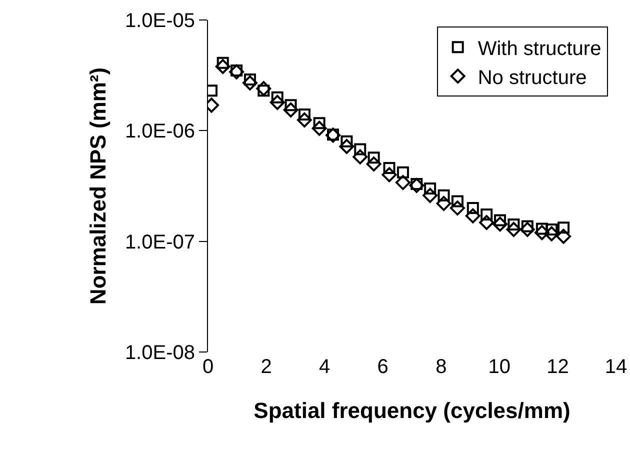  Describe the element at coordinates (159, 353) in the screenshot. I see `y-tick-label: 1.0E-08` at that location.